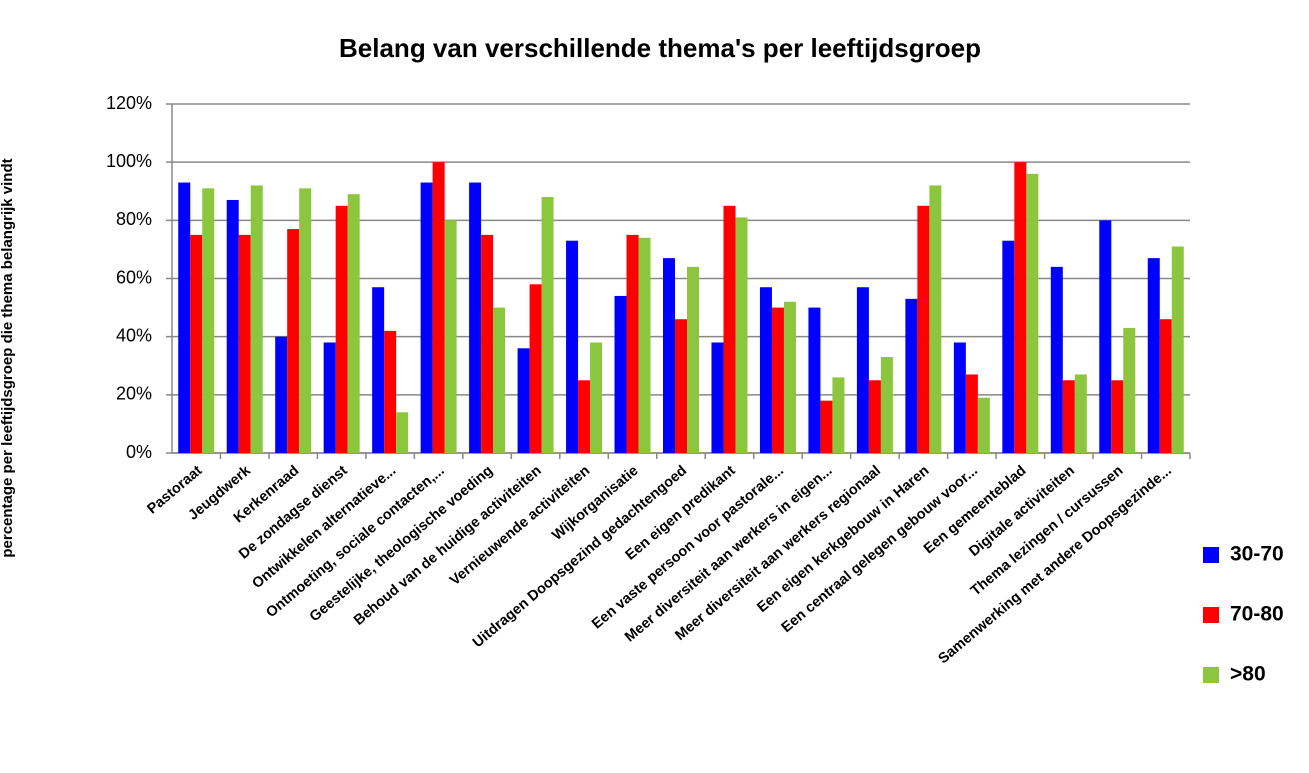 The height and width of the screenshot is (773, 1309). I want to click on y-tick-label: 60%, so click(134, 277).